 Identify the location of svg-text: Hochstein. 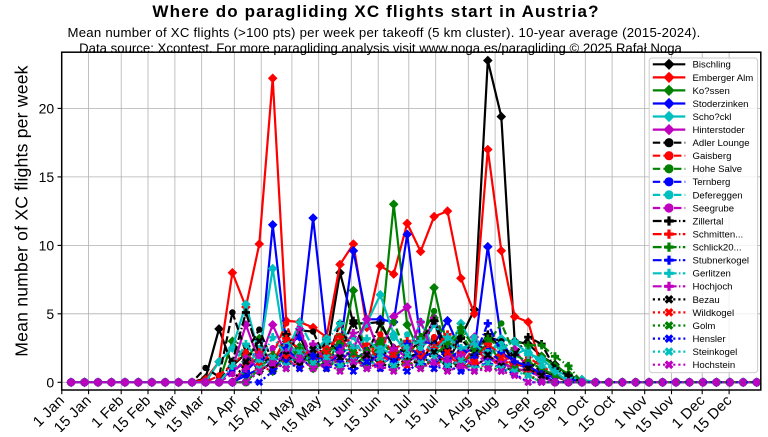
(714, 365).